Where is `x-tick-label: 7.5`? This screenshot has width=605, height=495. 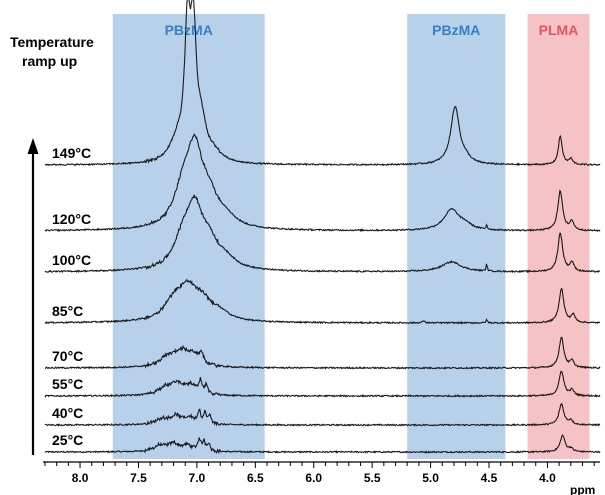 x-tick-label: 7.5 is located at coordinates (138, 478).